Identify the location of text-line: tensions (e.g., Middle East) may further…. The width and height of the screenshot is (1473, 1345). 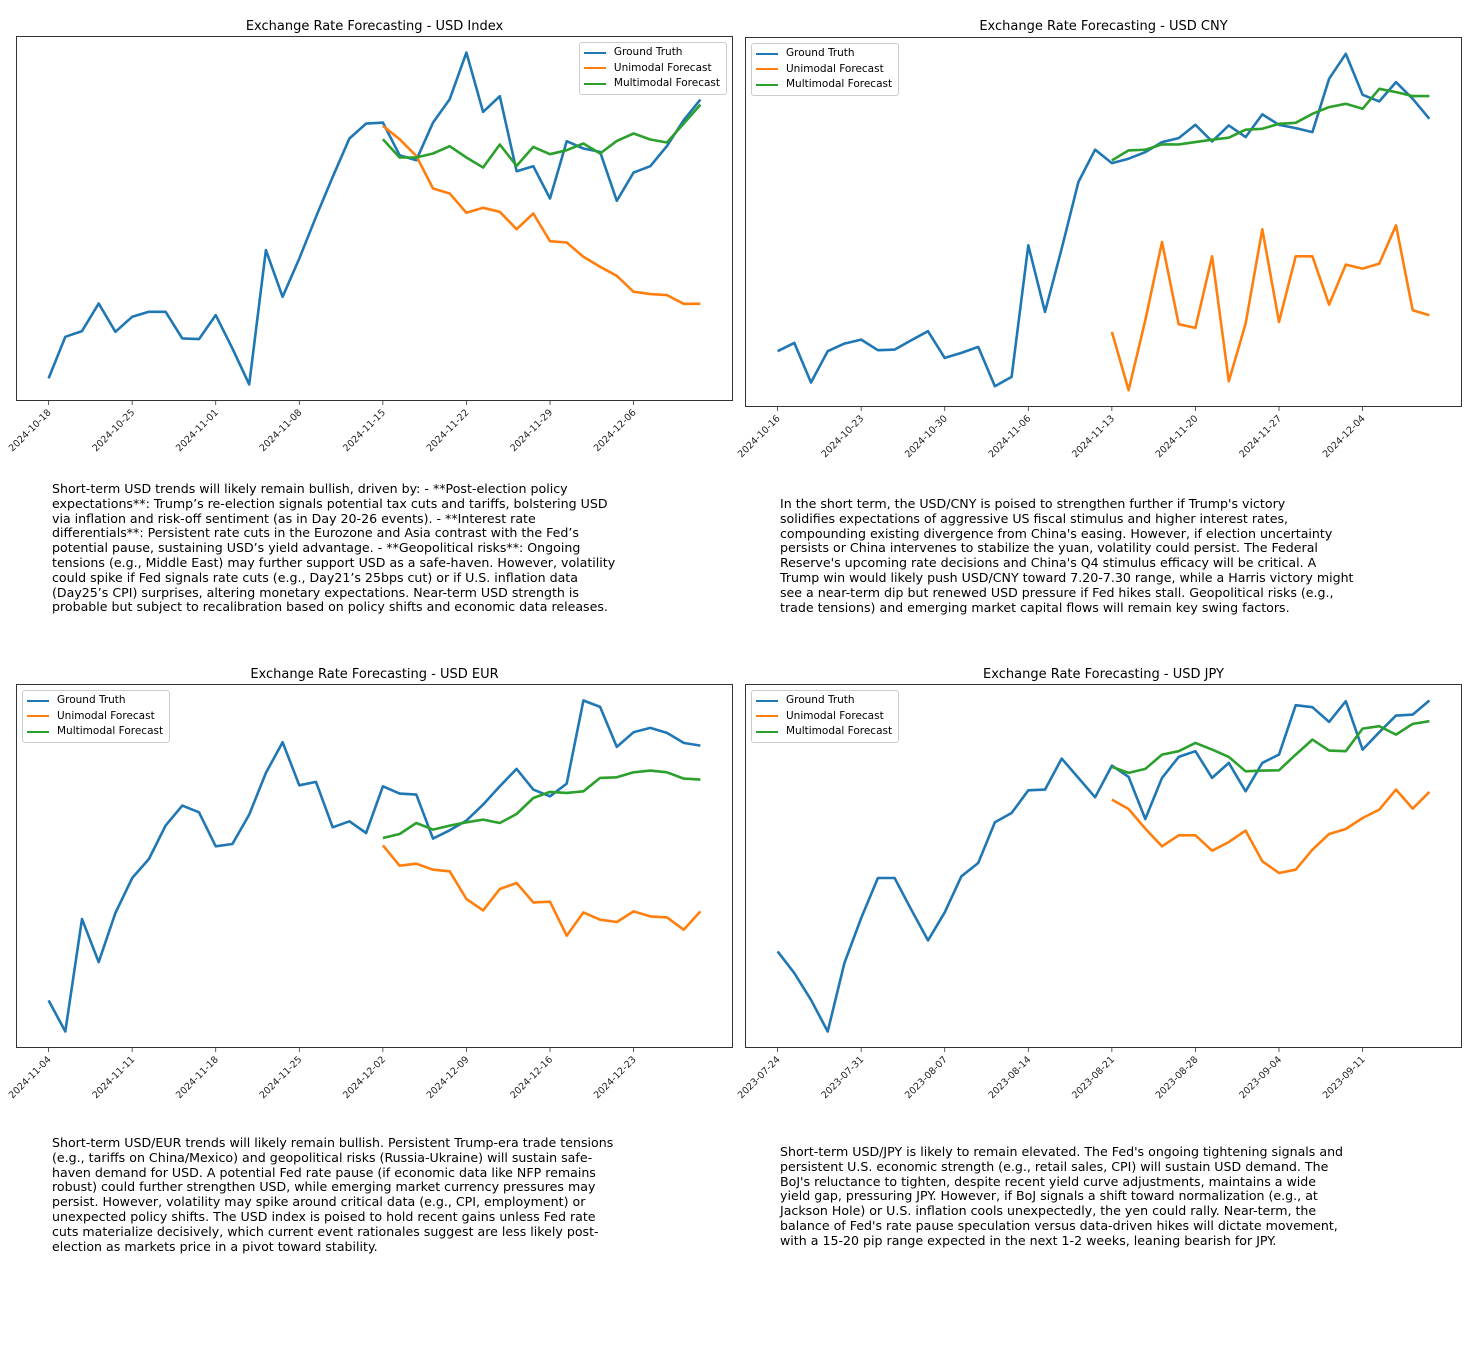
(334, 562).